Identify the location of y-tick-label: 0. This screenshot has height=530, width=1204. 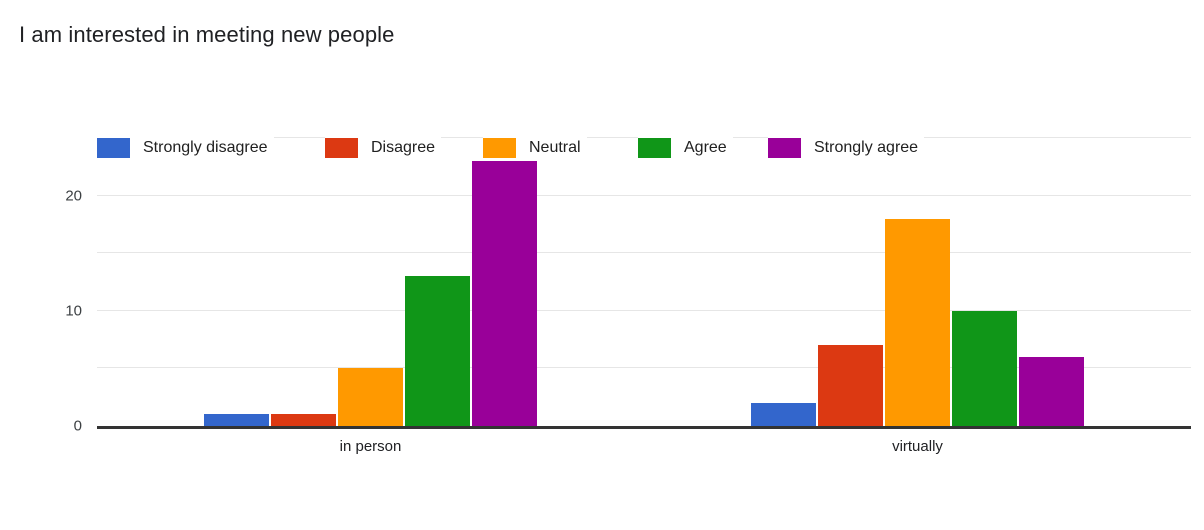
(77, 426).